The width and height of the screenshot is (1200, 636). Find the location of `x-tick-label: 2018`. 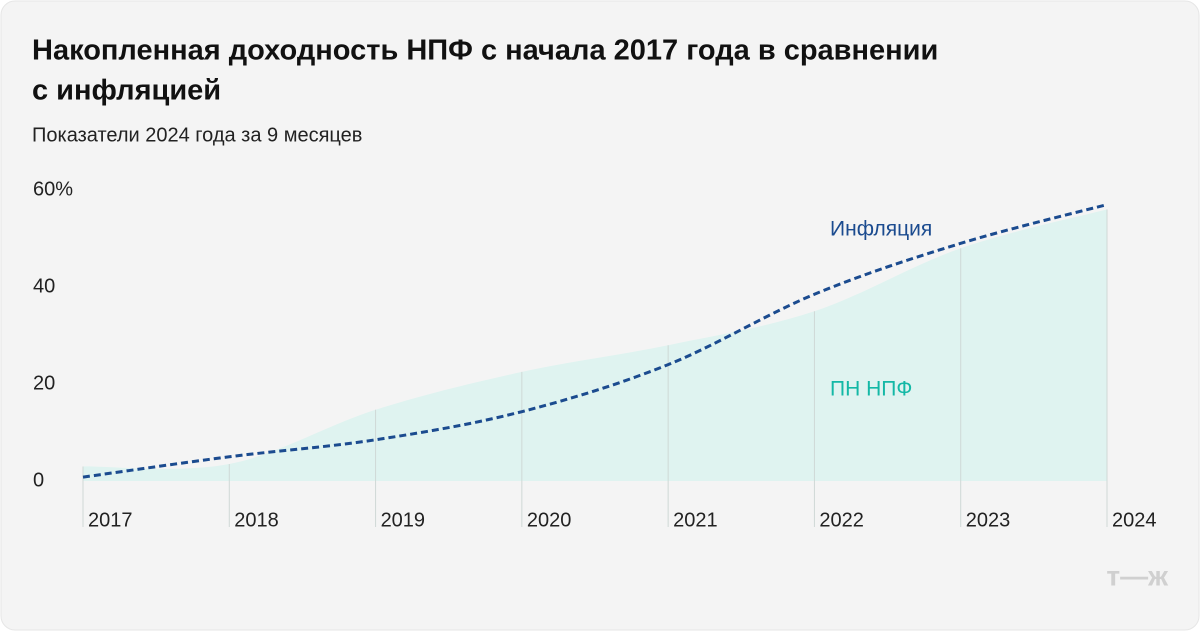

x-tick-label: 2018 is located at coordinates (256, 520).